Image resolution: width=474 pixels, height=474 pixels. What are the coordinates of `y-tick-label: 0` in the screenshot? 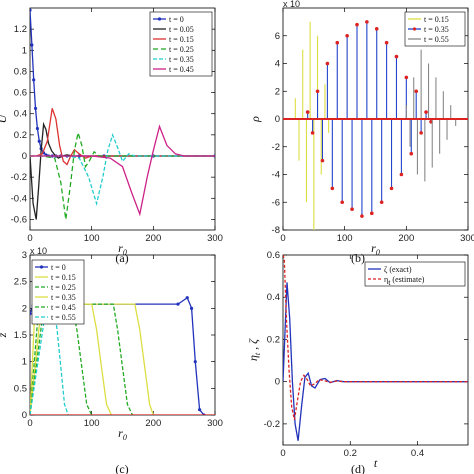 It's located at (277, 382).